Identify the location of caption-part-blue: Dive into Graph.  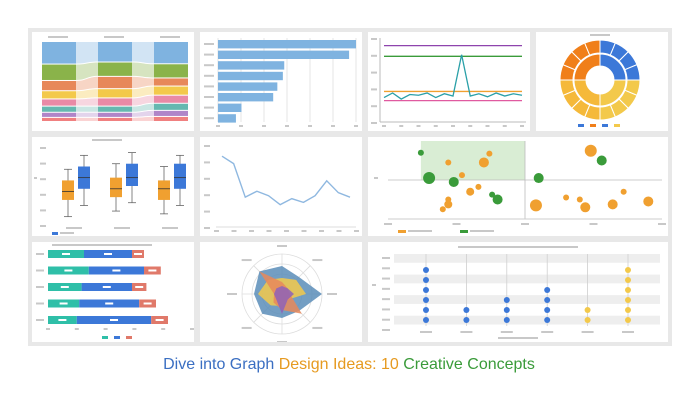
(221, 364).